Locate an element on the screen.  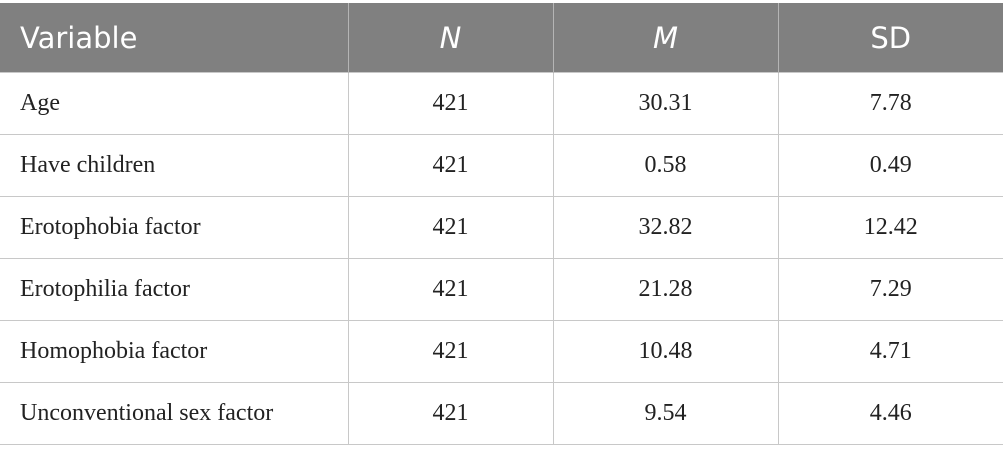
table-row: Homophobia factor 421 10.48 4.71 is located at coordinates (501, 351).